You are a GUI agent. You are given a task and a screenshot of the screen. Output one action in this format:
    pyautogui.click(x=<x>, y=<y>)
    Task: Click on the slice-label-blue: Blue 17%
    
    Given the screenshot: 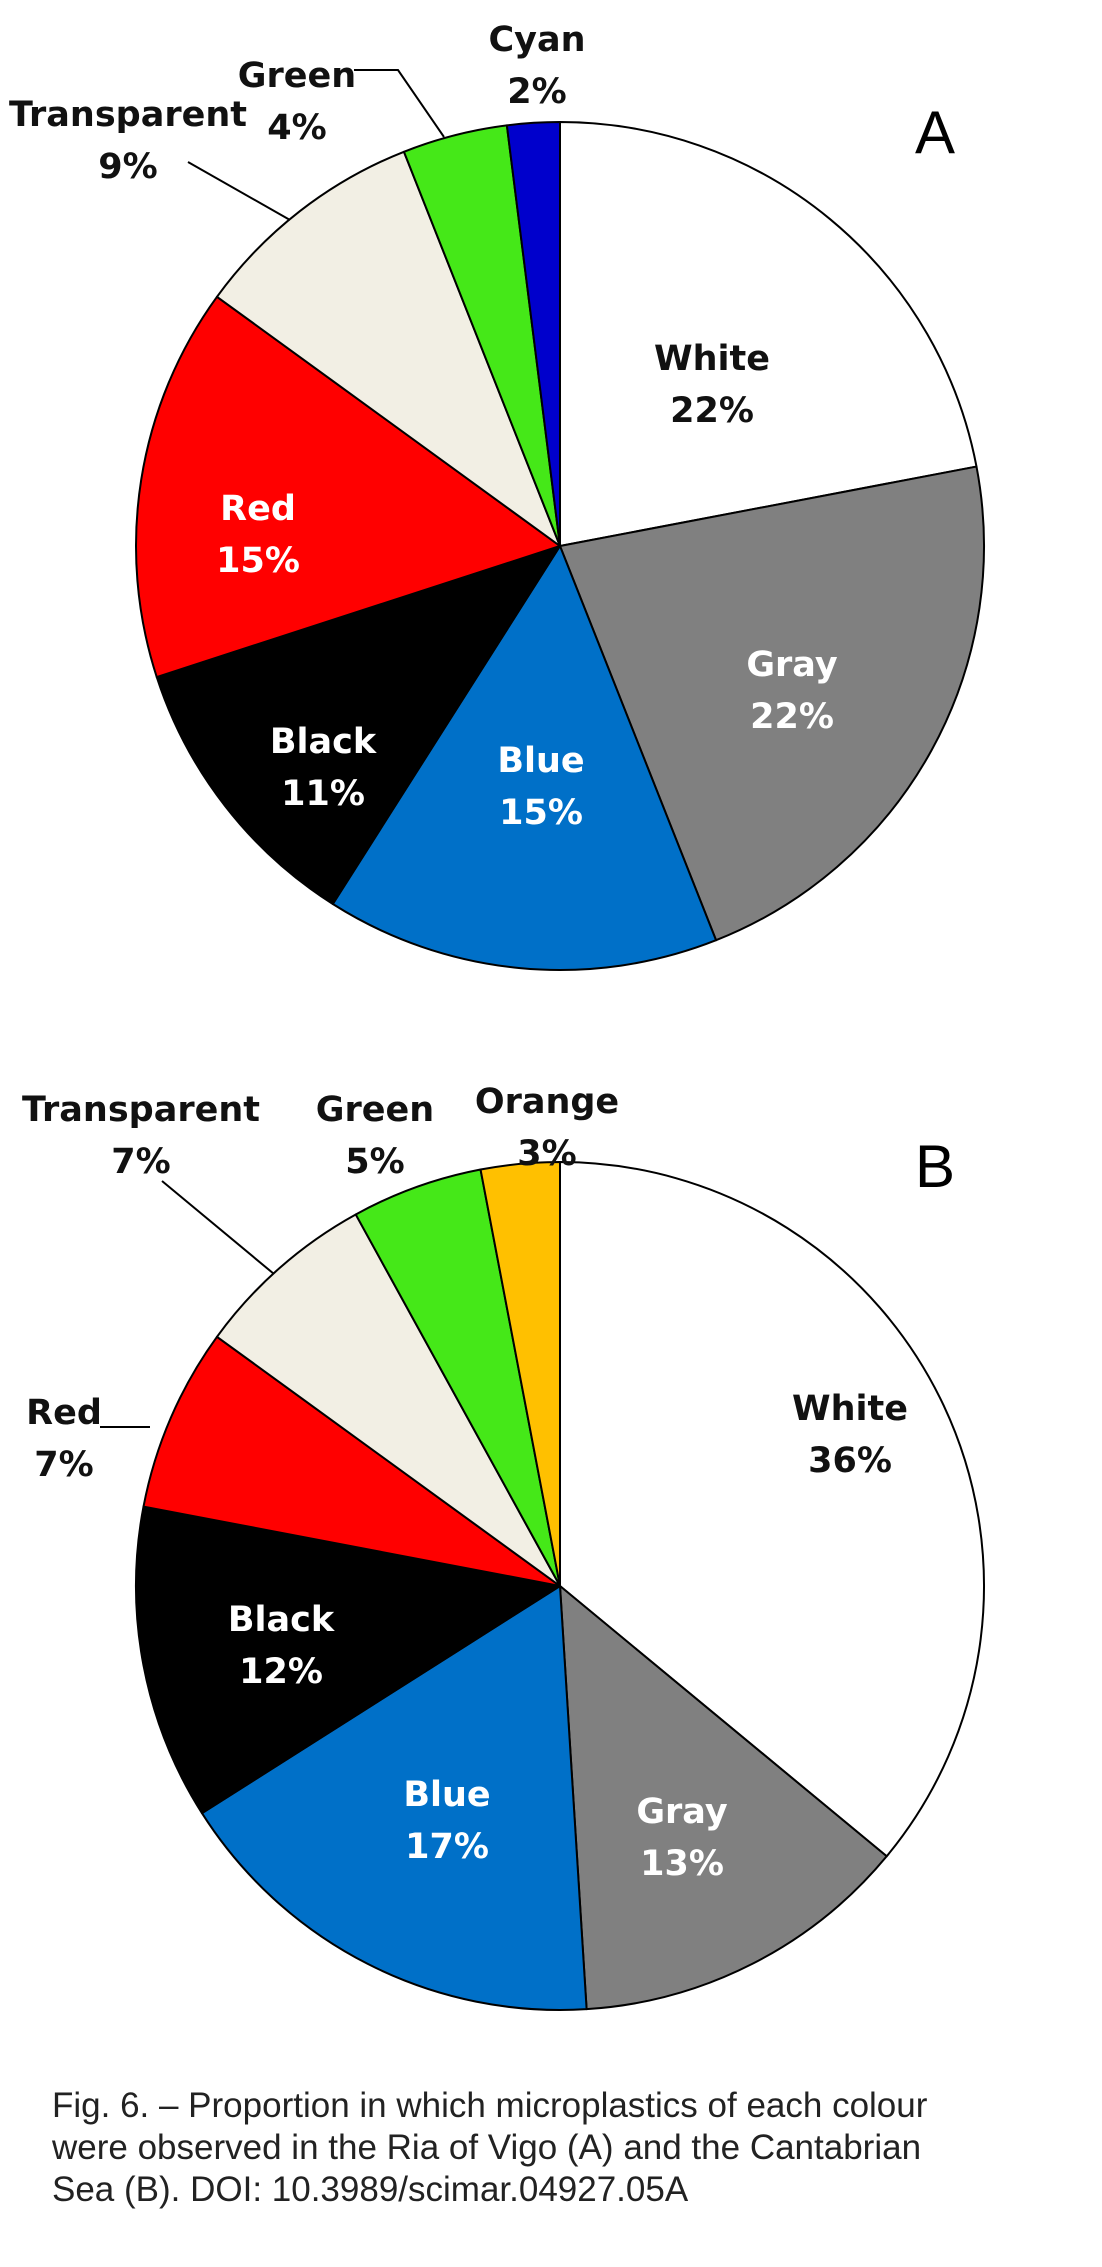 What is the action you would take?
    pyautogui.click(x=446, y=1821)
    